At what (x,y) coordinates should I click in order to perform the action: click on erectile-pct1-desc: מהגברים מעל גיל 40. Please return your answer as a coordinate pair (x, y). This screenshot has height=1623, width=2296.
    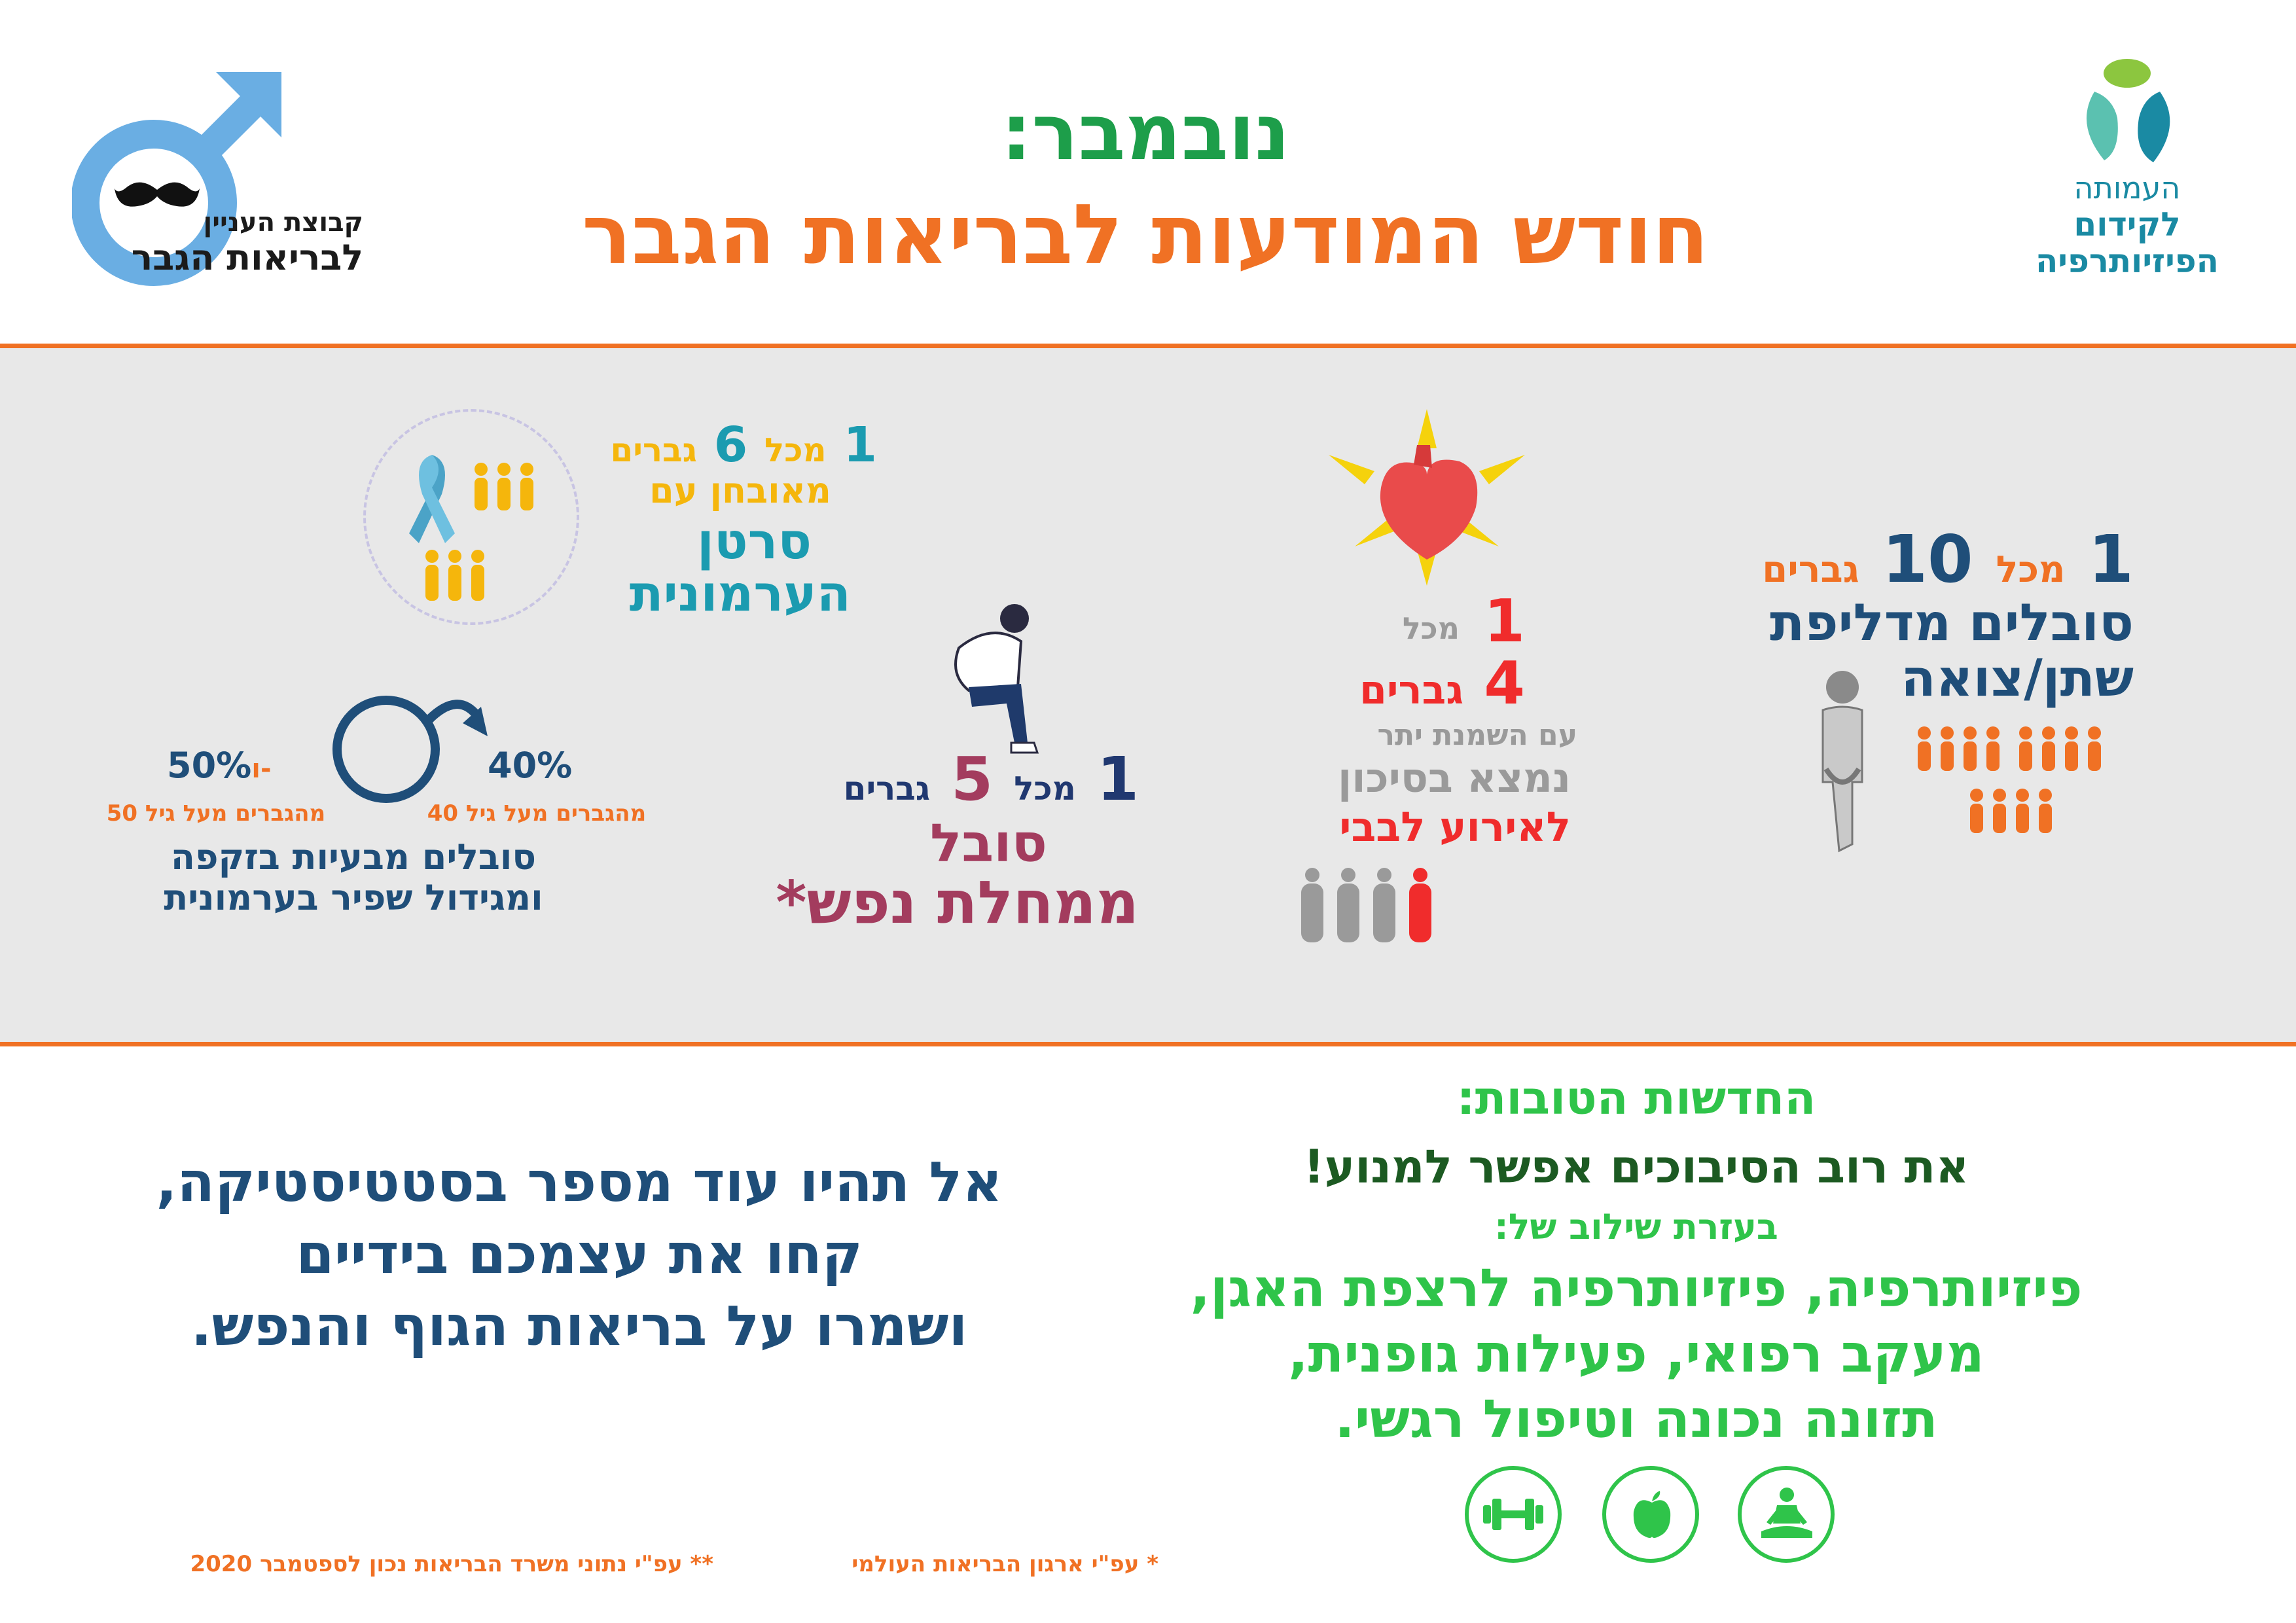
    Looking at the image, I should click on (537, 813).